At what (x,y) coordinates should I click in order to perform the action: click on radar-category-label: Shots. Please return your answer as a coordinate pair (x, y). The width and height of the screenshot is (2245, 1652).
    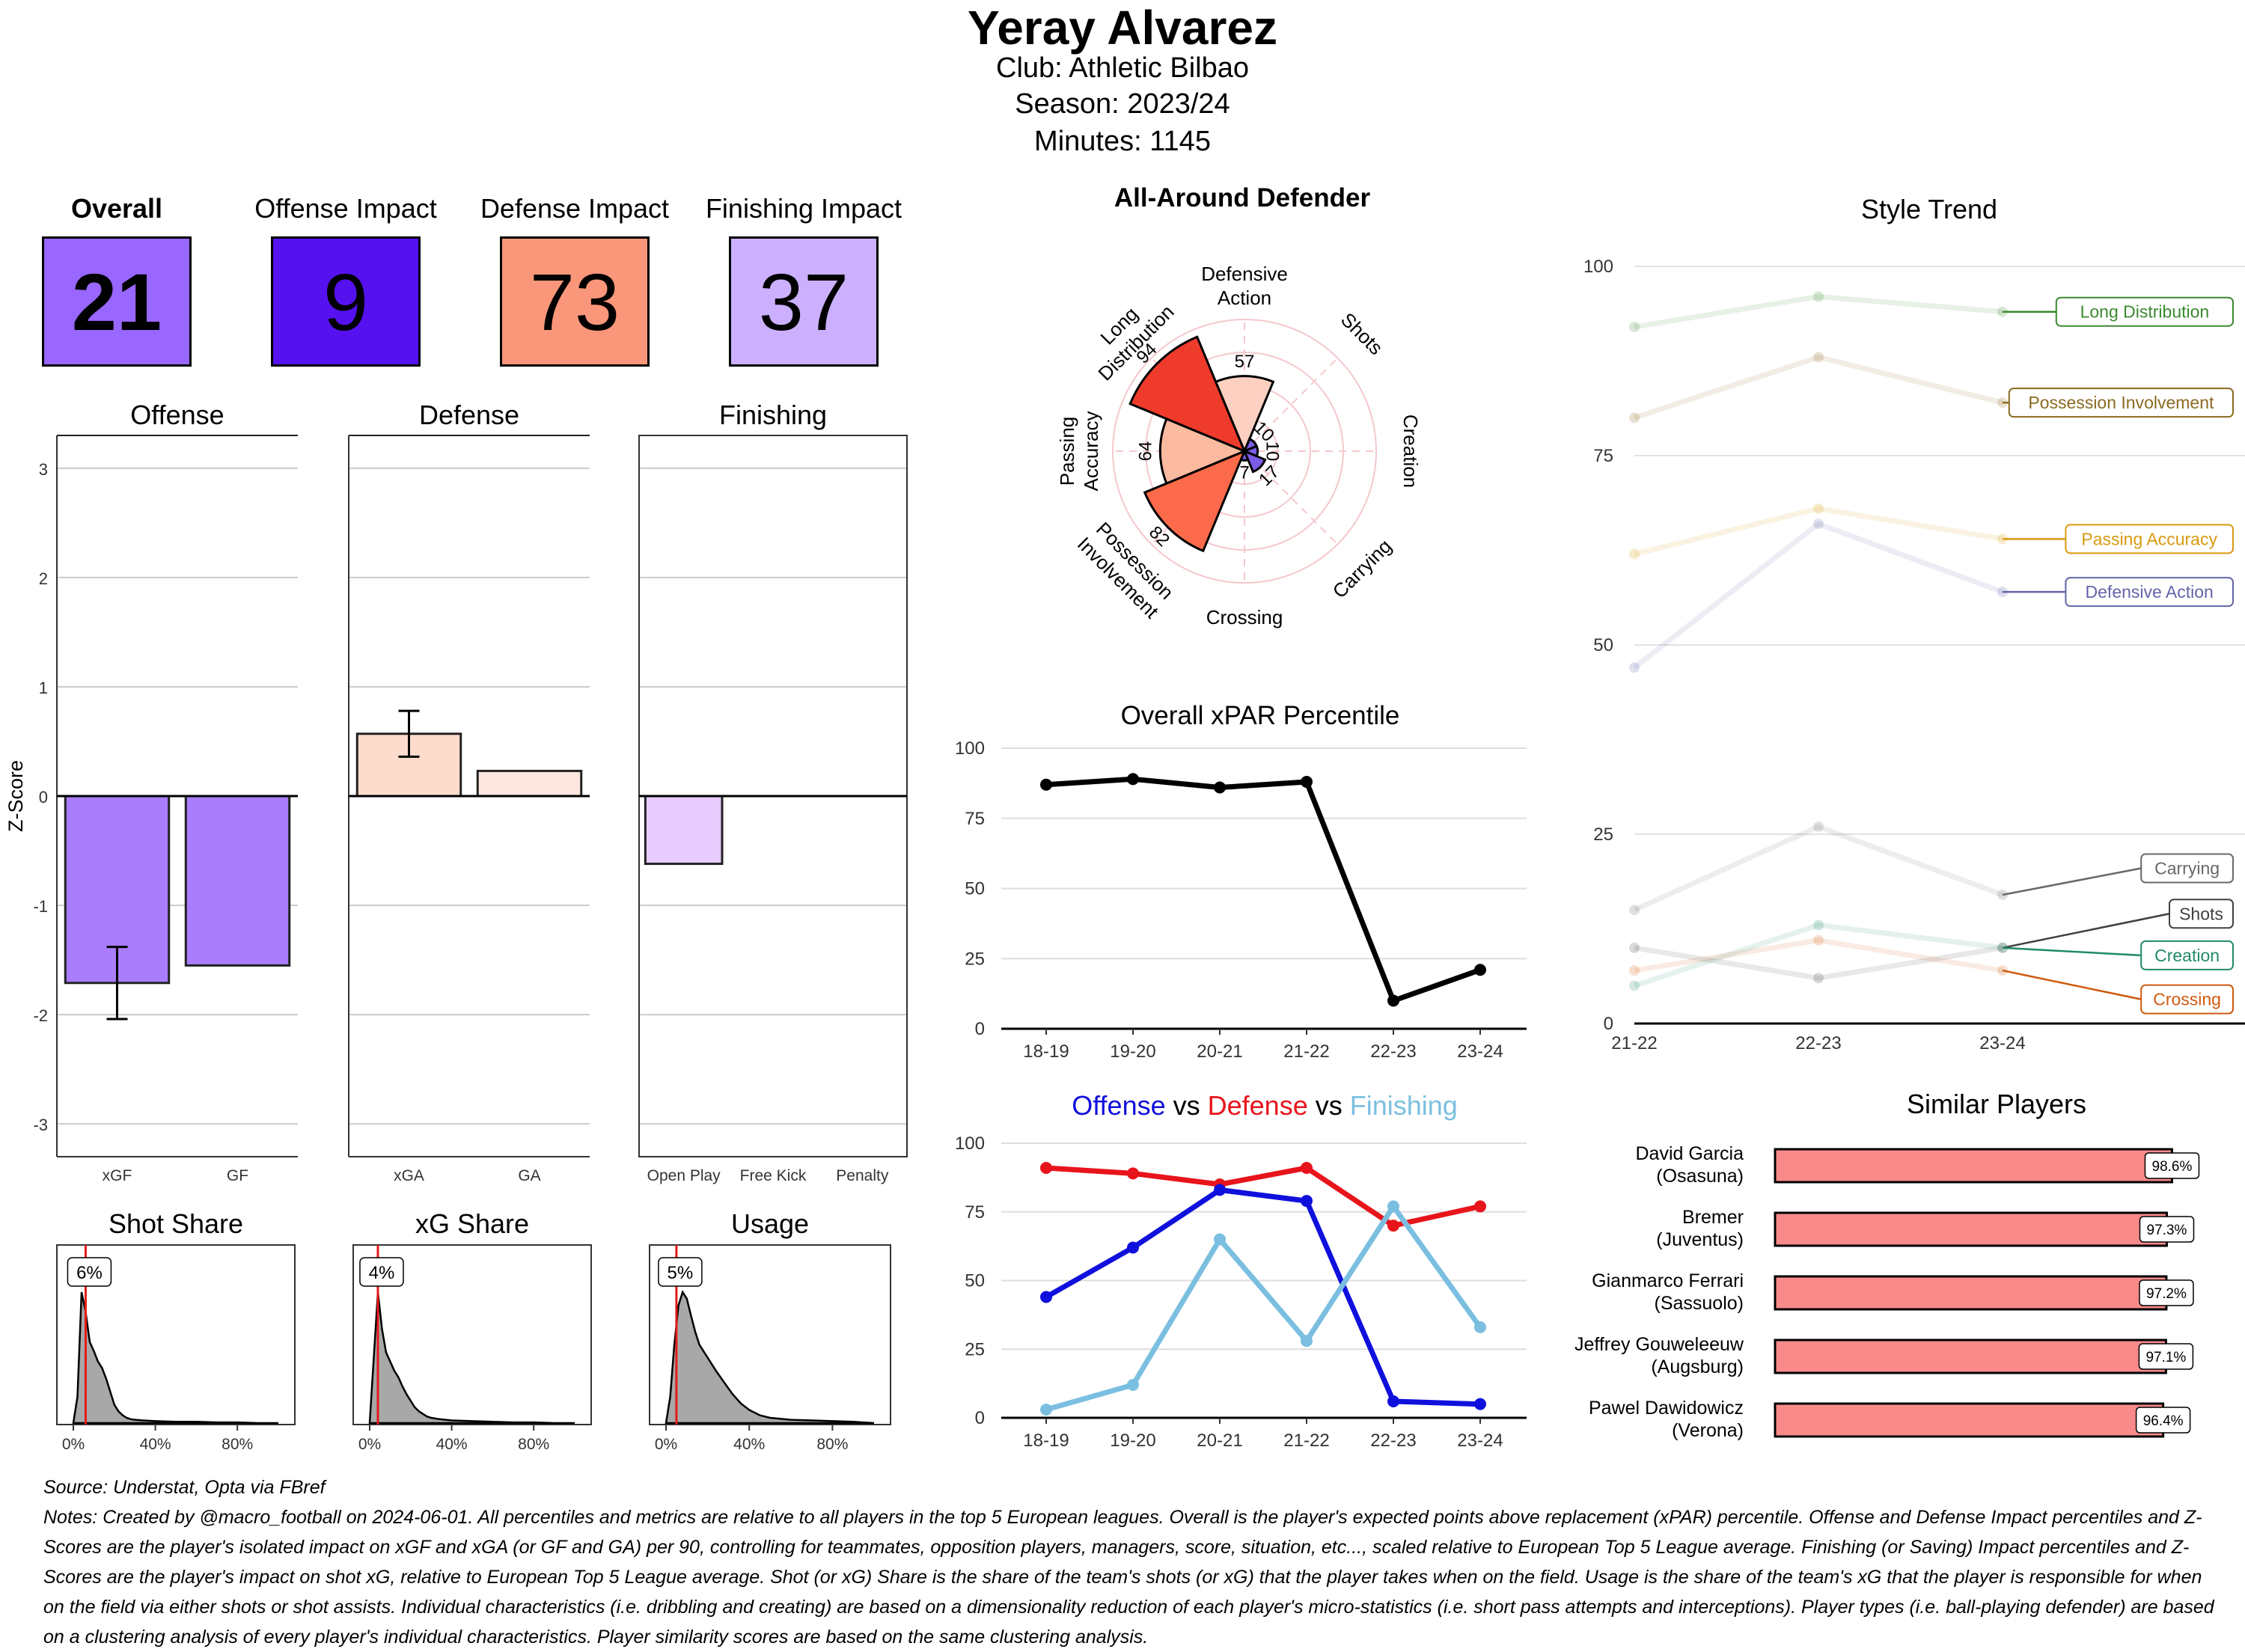
    Looking at the image, I should click on (1362, 333).